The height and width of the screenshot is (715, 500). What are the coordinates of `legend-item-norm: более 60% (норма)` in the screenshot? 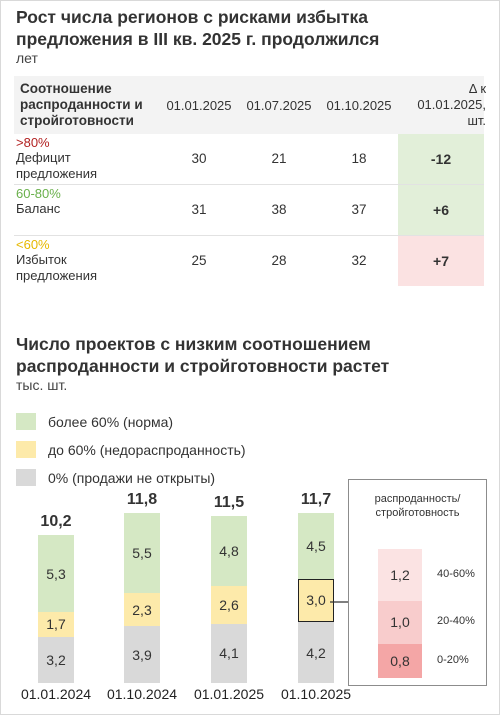 It's located at (94, 421).